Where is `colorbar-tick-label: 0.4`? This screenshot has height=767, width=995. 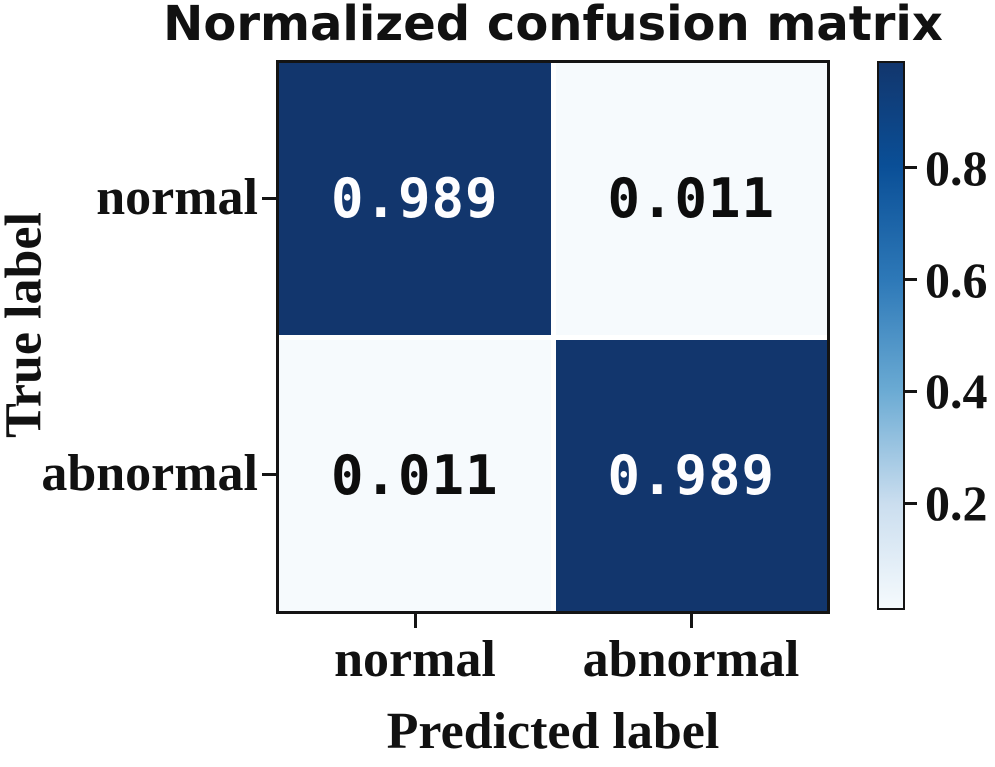 colorbar-tick-label: 0.4 is located at coordinates (956, 391).